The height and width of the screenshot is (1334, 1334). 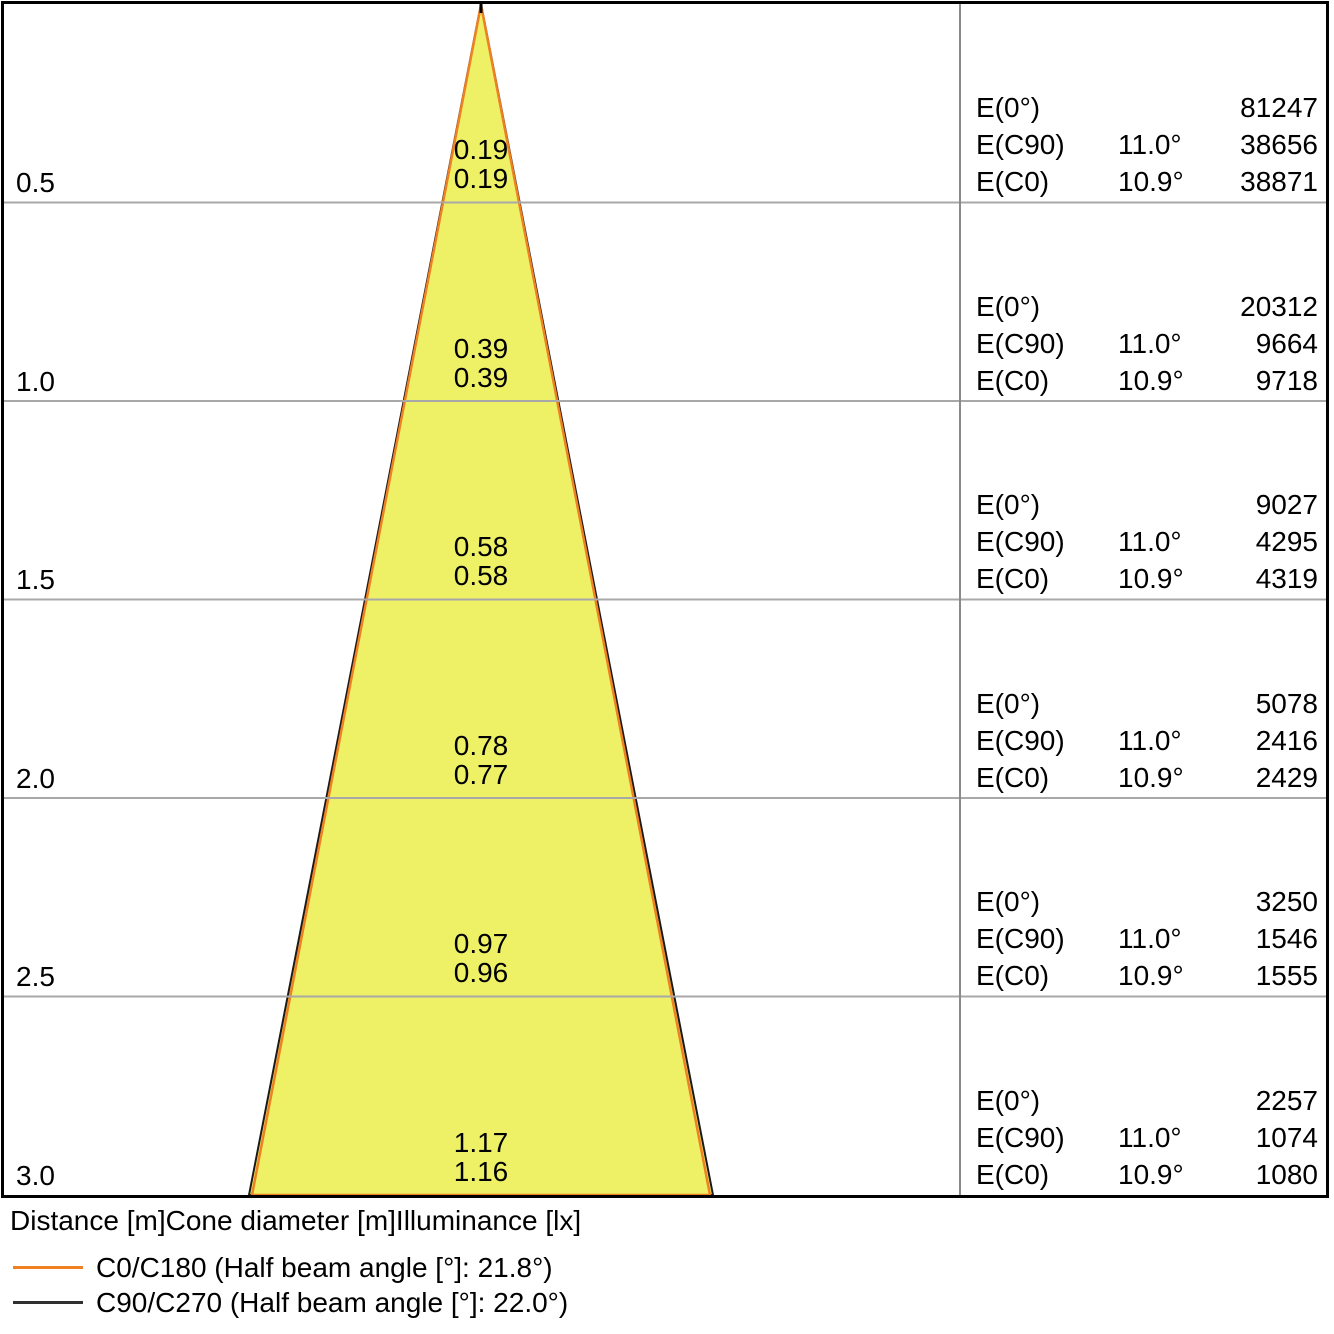 I want to click on ec90-value: 38656, so click(x=1279, y=144).